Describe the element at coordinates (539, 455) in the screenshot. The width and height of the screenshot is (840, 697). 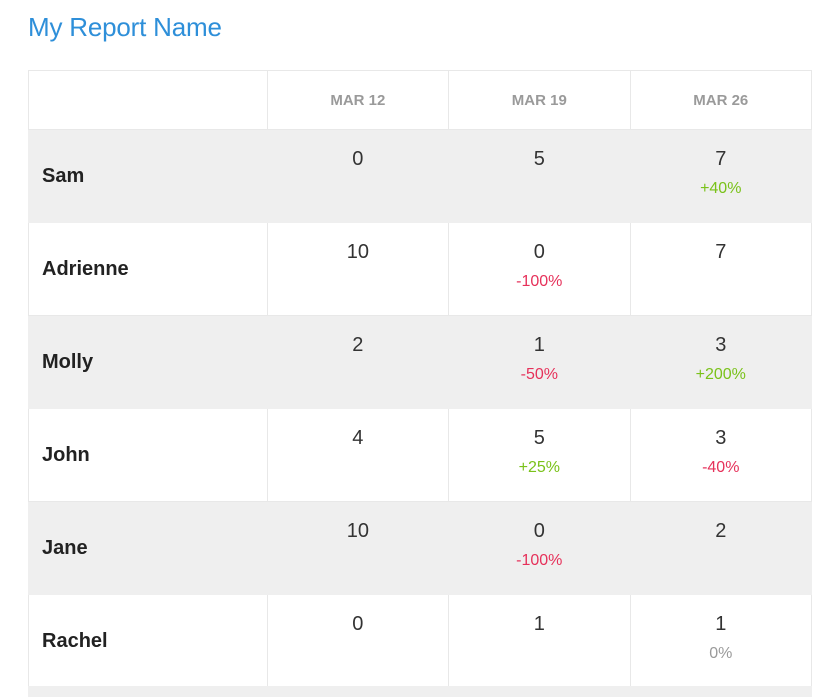
I see `data-cell: 5 +25%` at that location.